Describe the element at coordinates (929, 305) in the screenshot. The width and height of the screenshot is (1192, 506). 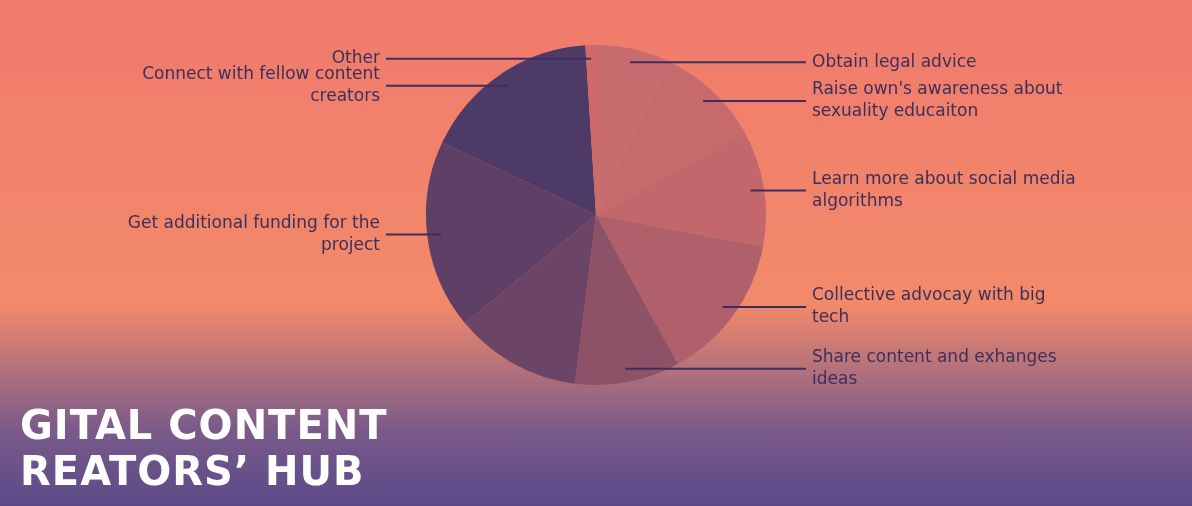
I see `slice-label: Collective advocay with big tech` at that location.